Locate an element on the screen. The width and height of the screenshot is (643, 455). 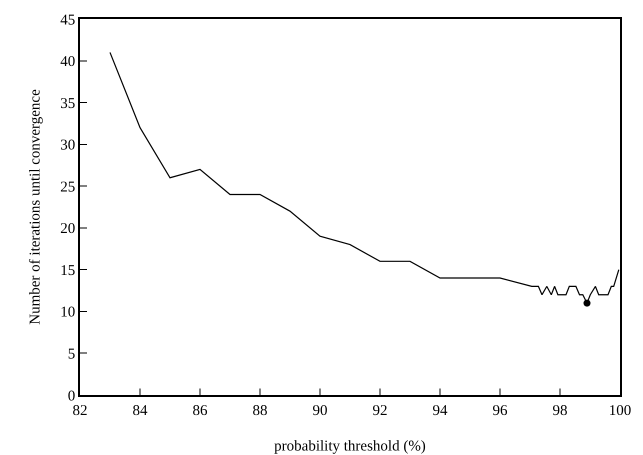
x-tick-label: 100 is located at coordinates (620, 410).